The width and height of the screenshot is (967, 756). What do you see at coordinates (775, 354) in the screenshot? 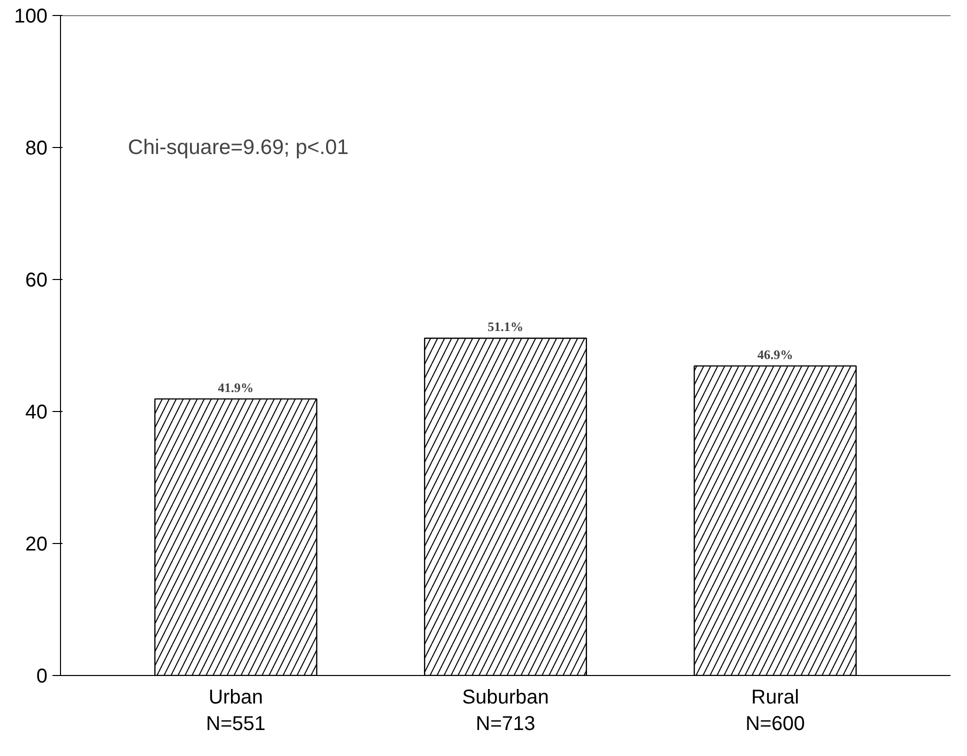
I see `data-label: 46.9%` at bounding box center [775, 354].